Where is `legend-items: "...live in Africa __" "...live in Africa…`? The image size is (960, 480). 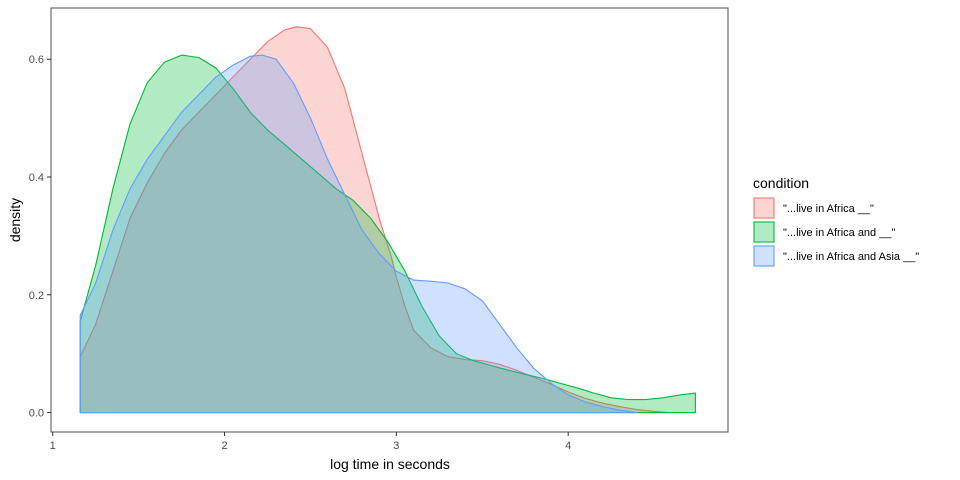 legend-items: "...live in Africa __" "...live in Africa… is located at coordinates (836, 232).